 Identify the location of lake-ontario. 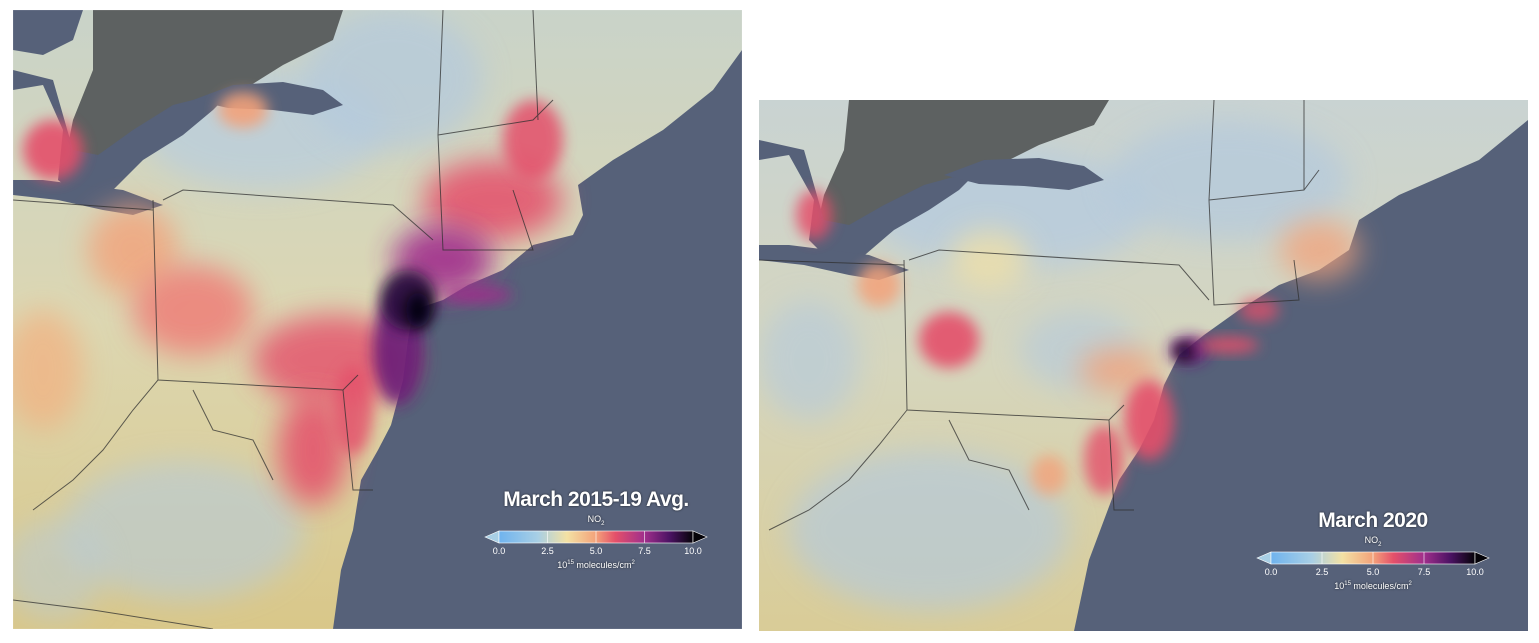
(1024, 174).